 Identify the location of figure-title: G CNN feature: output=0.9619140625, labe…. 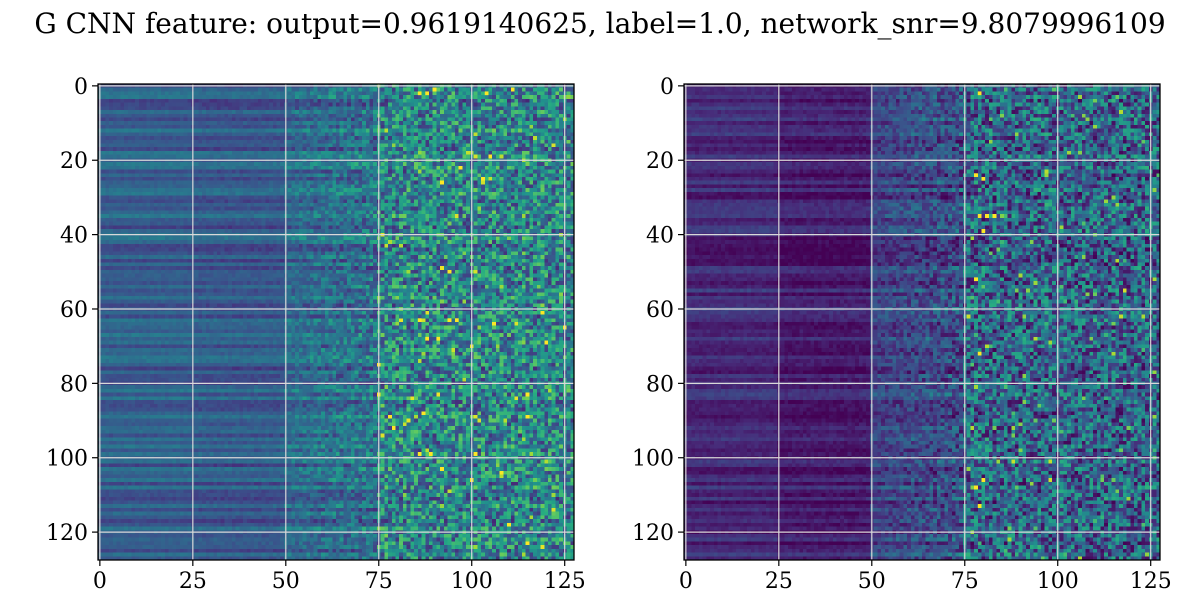
(600, 23).